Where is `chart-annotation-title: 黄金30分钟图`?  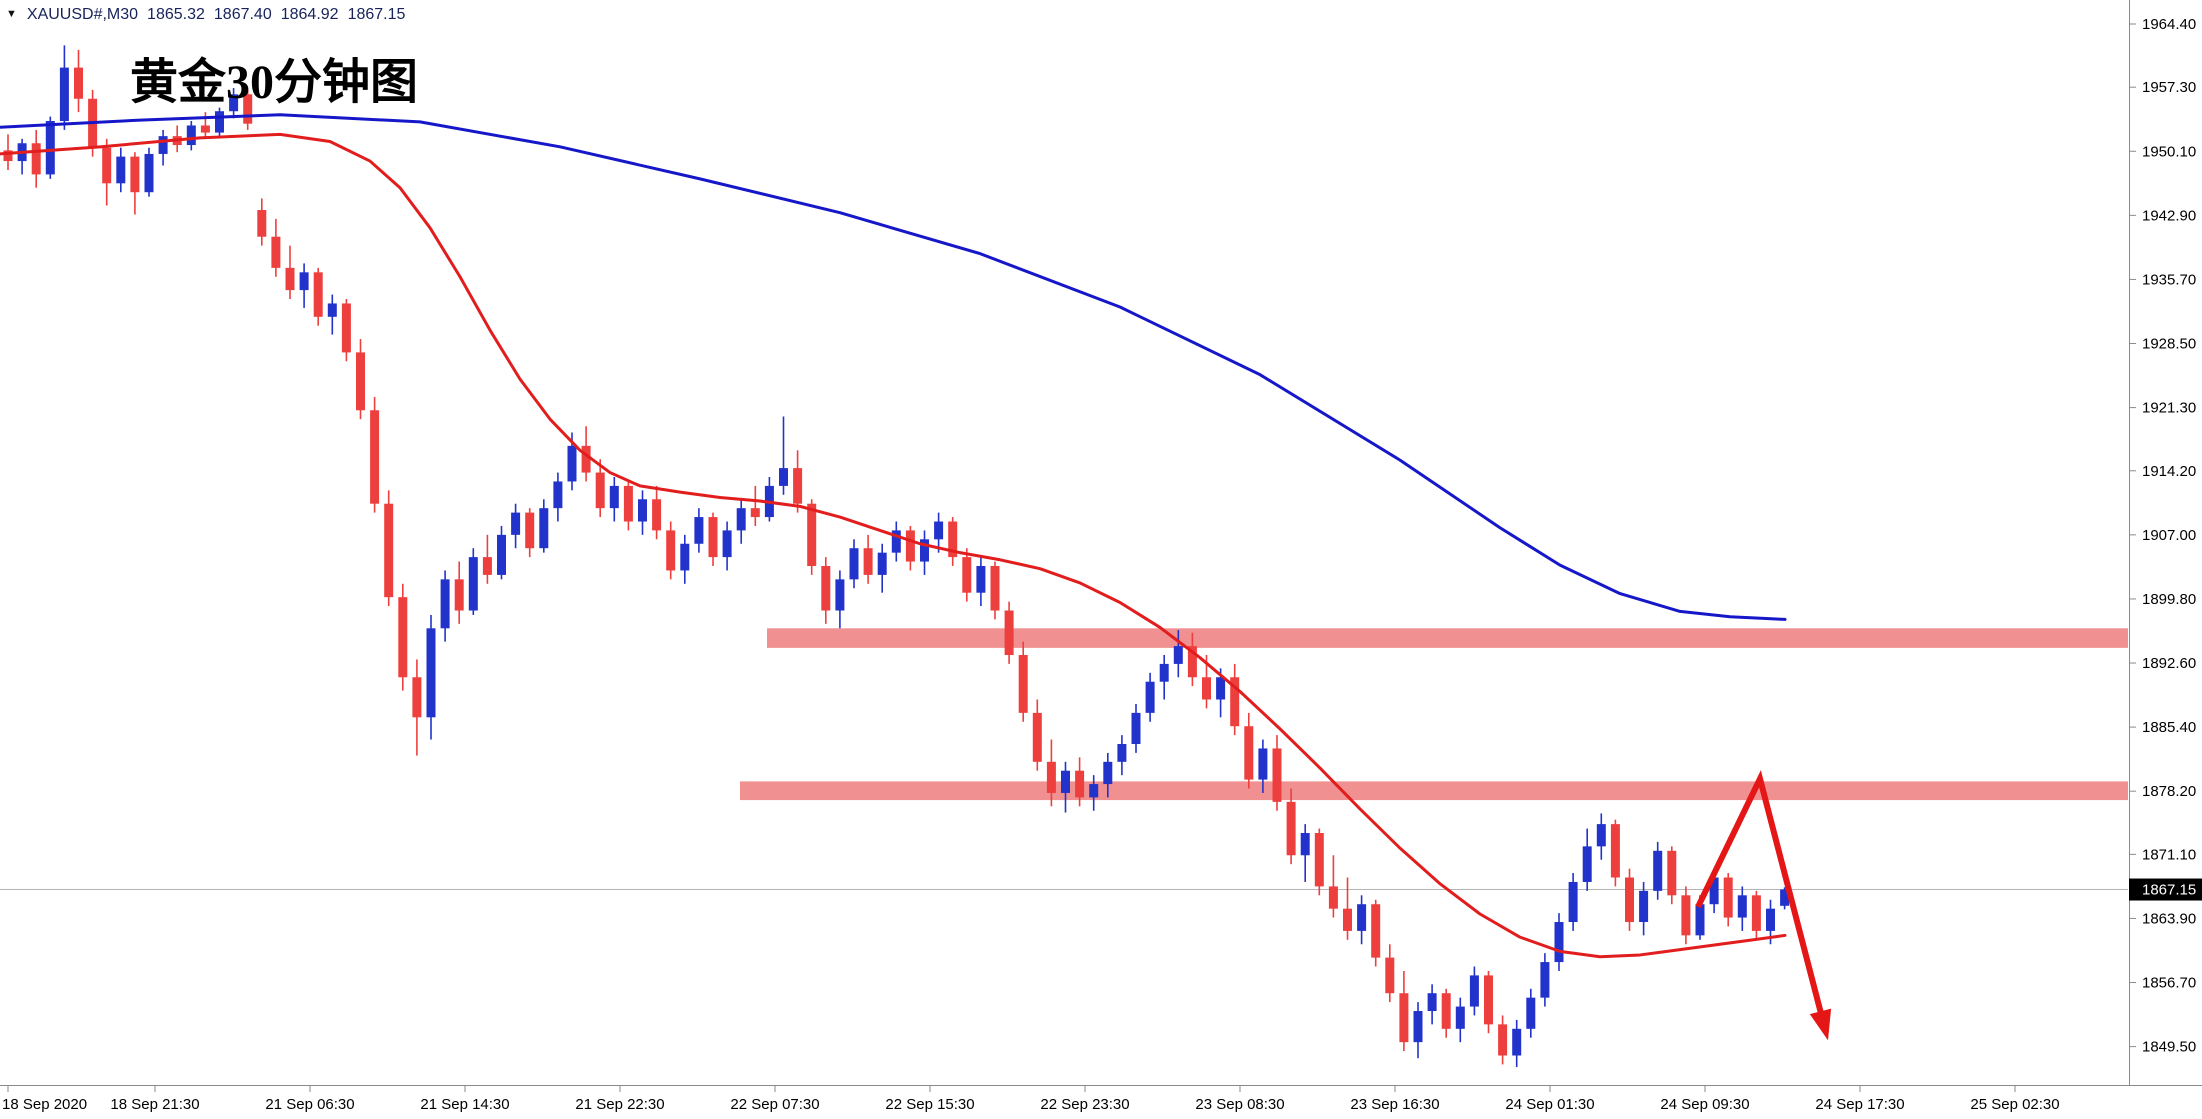
chart-annotation-title: 黄金30分钟图 is located at coordinates (274, 82).